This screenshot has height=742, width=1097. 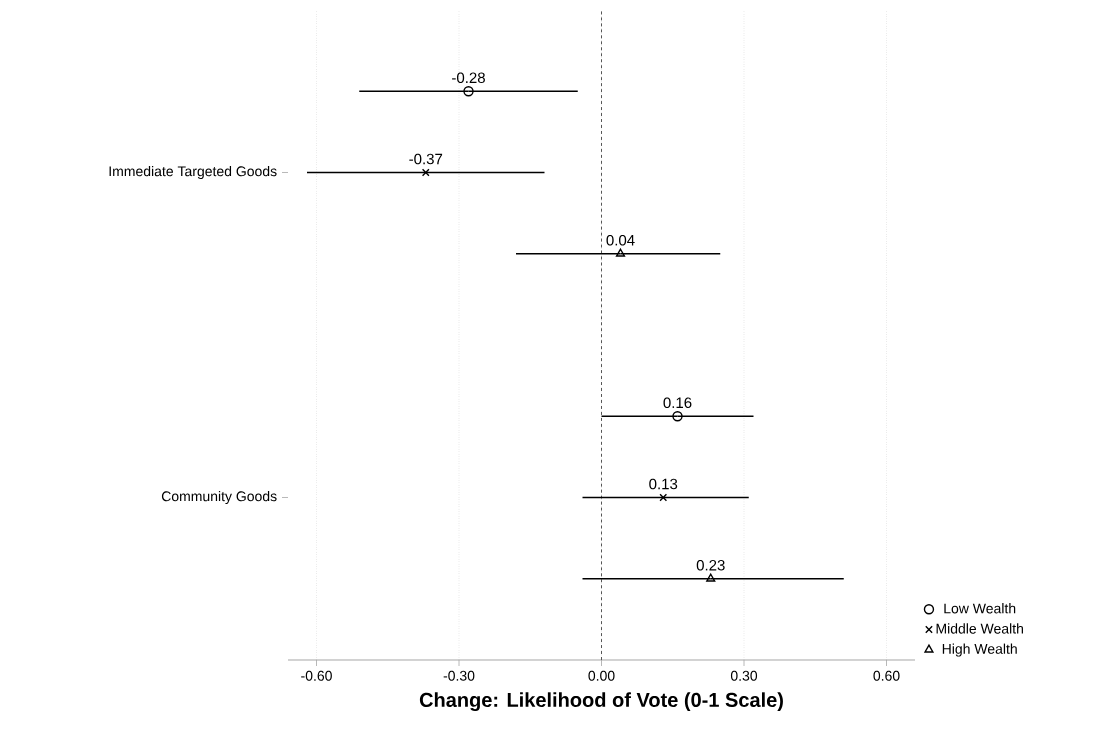 I want to click on legend-label: High Wealth, so click(x=979, y=650).